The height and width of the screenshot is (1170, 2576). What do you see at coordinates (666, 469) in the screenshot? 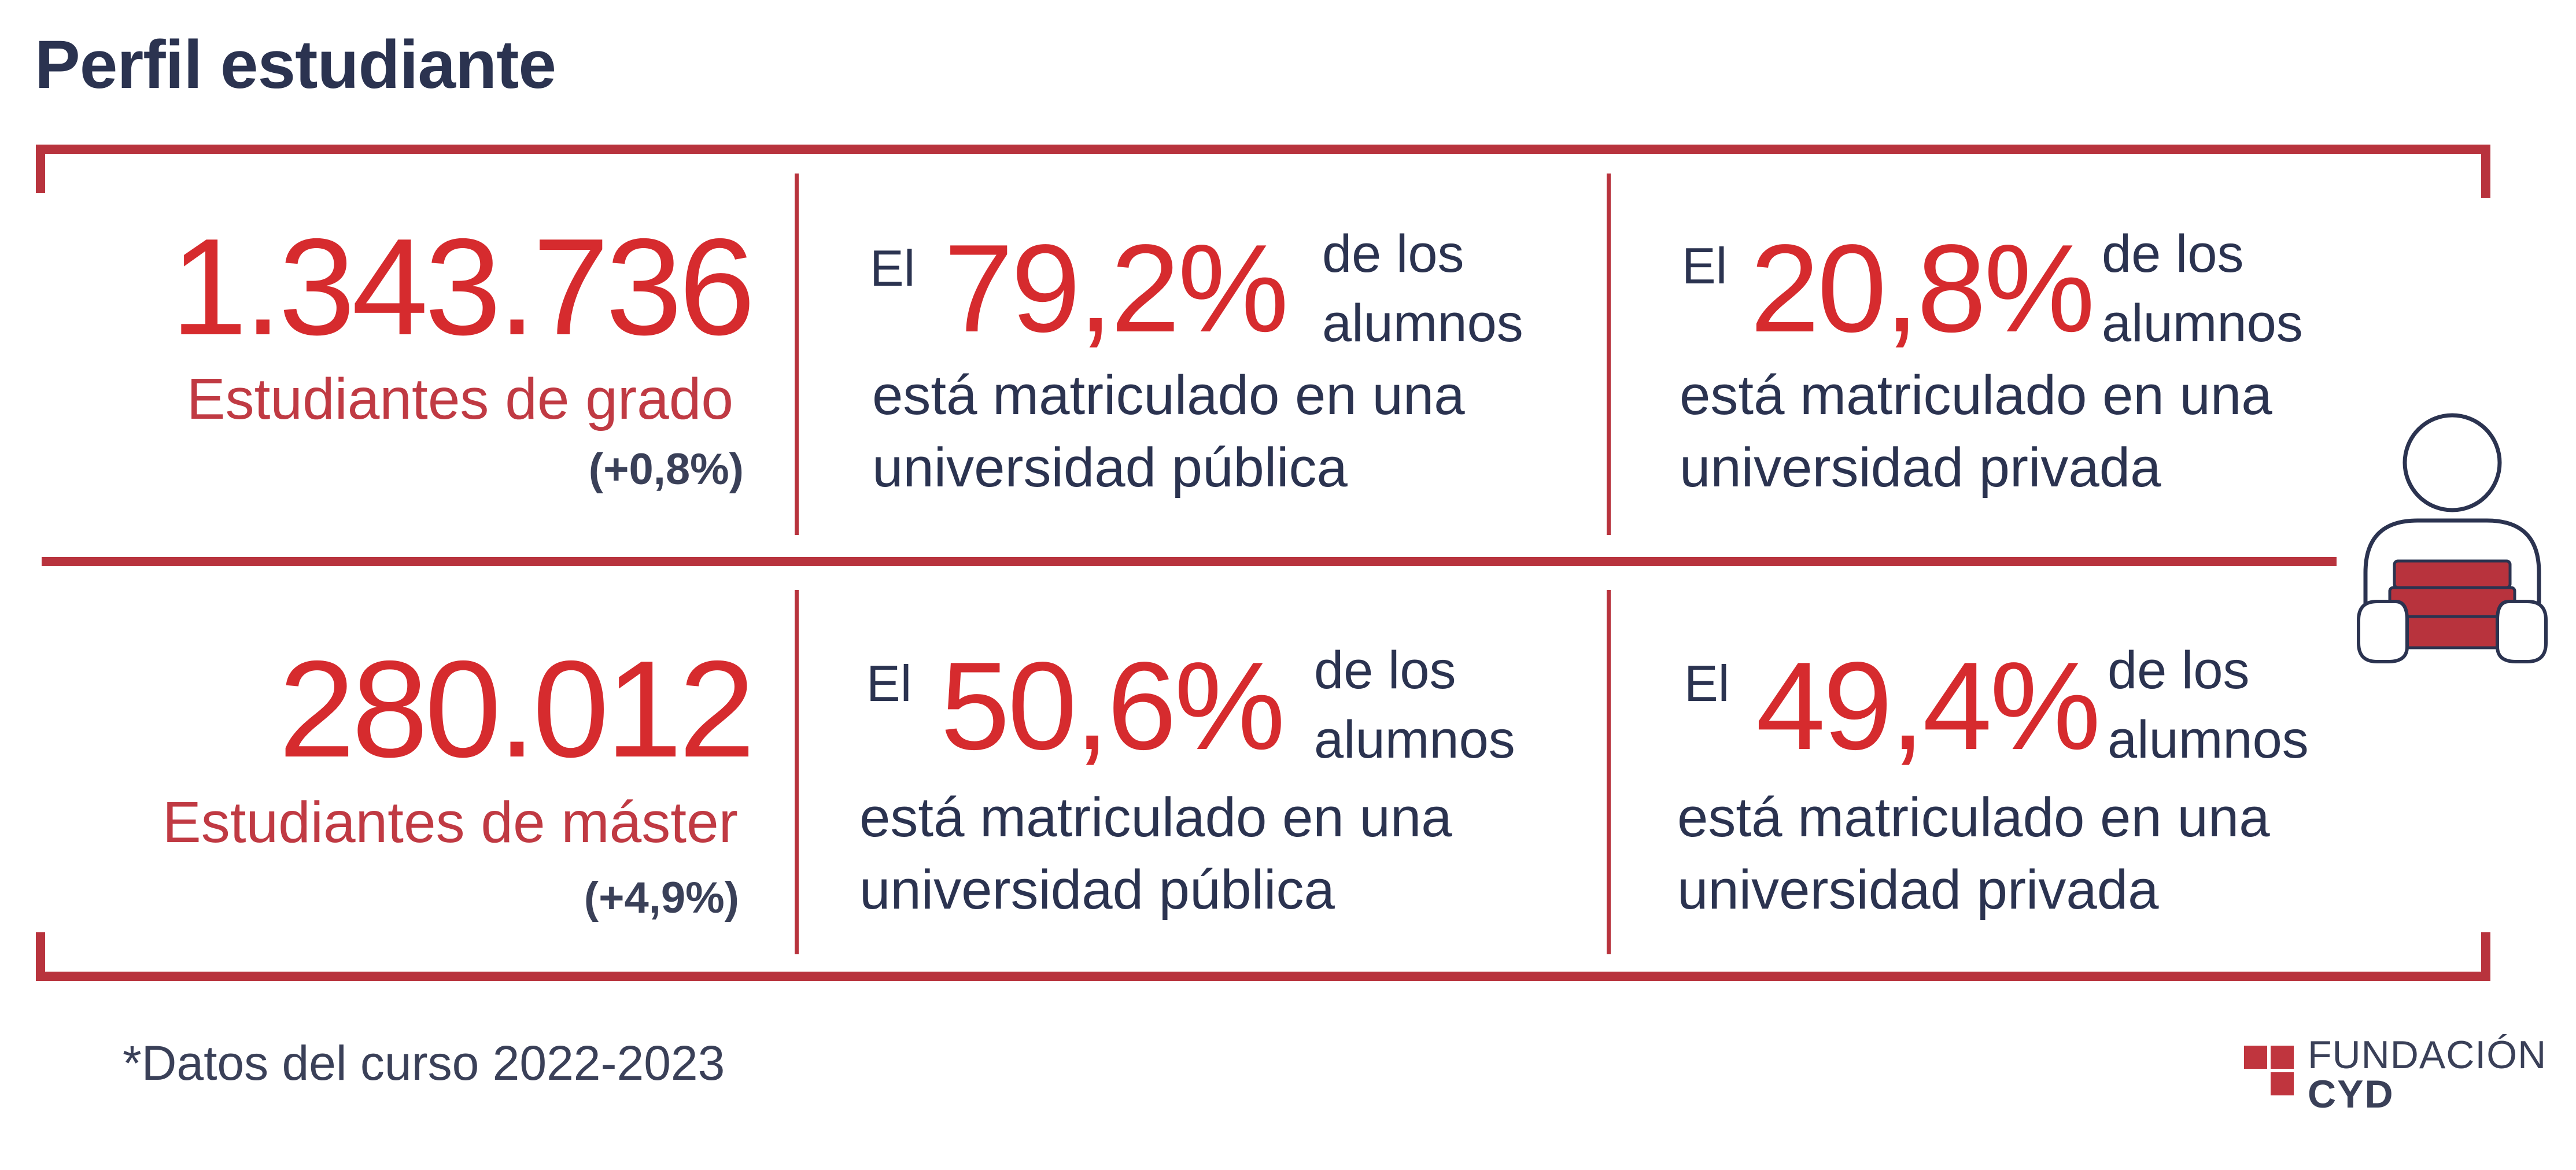
I see `grado-change: (+0,8%)` at bounding box center [666, 469].